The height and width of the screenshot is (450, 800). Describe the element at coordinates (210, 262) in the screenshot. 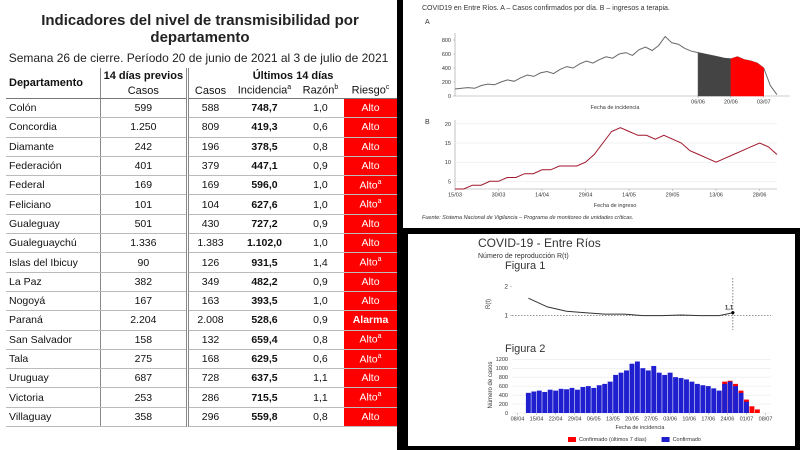

I see `cell-text: 126` at that location.